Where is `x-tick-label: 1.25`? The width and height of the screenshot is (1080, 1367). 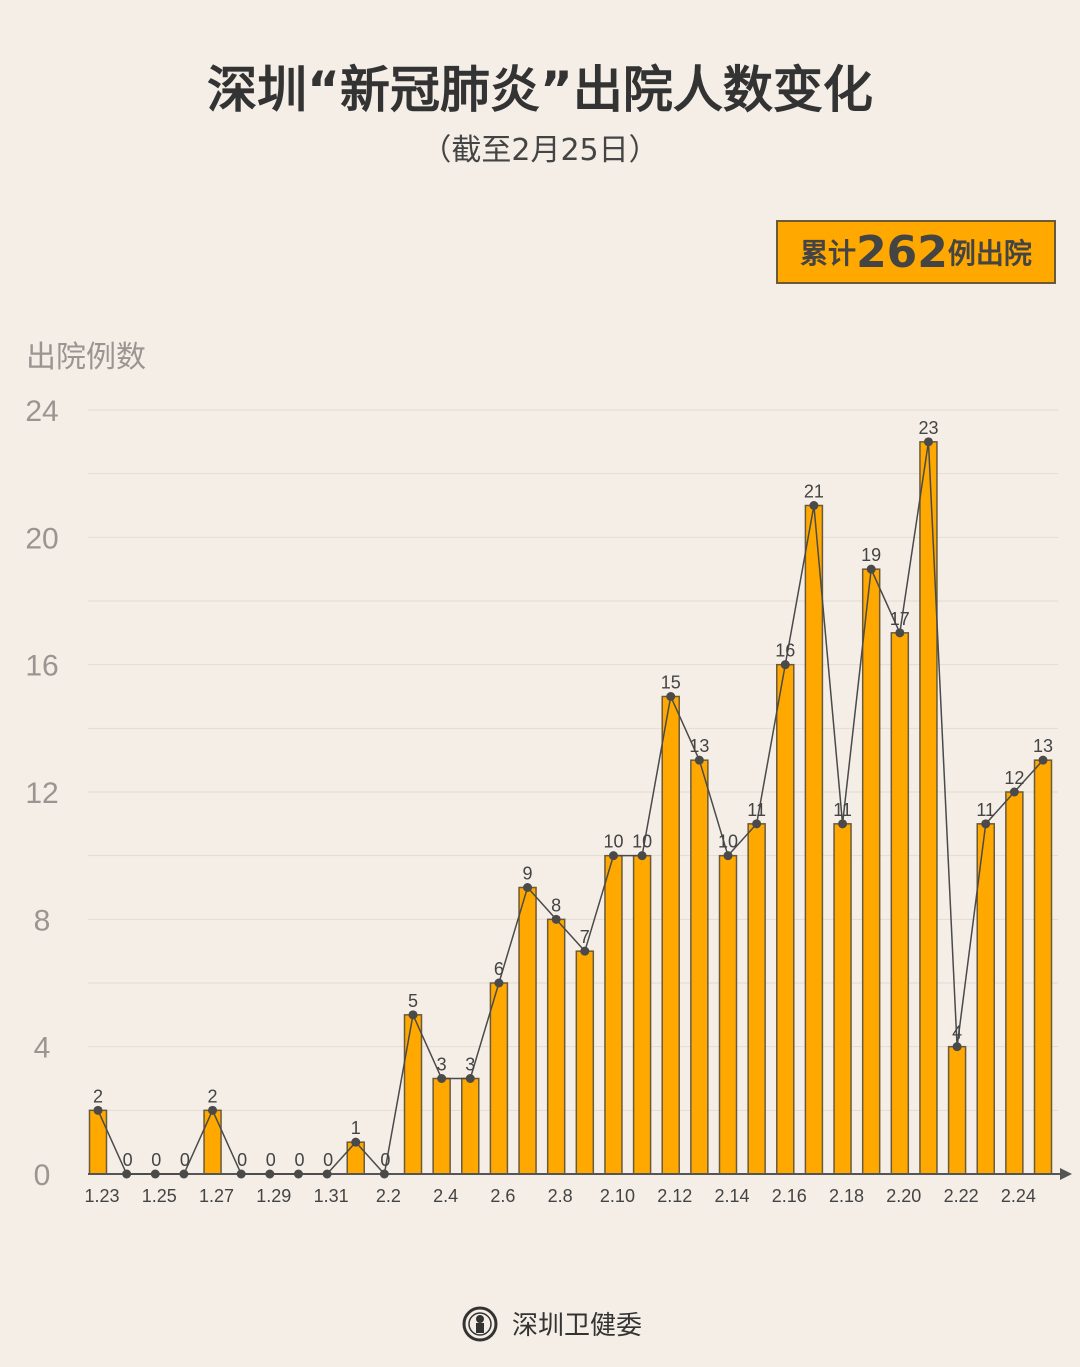
x-tick-label: 1.25 is located at coordinates (159, 1196).